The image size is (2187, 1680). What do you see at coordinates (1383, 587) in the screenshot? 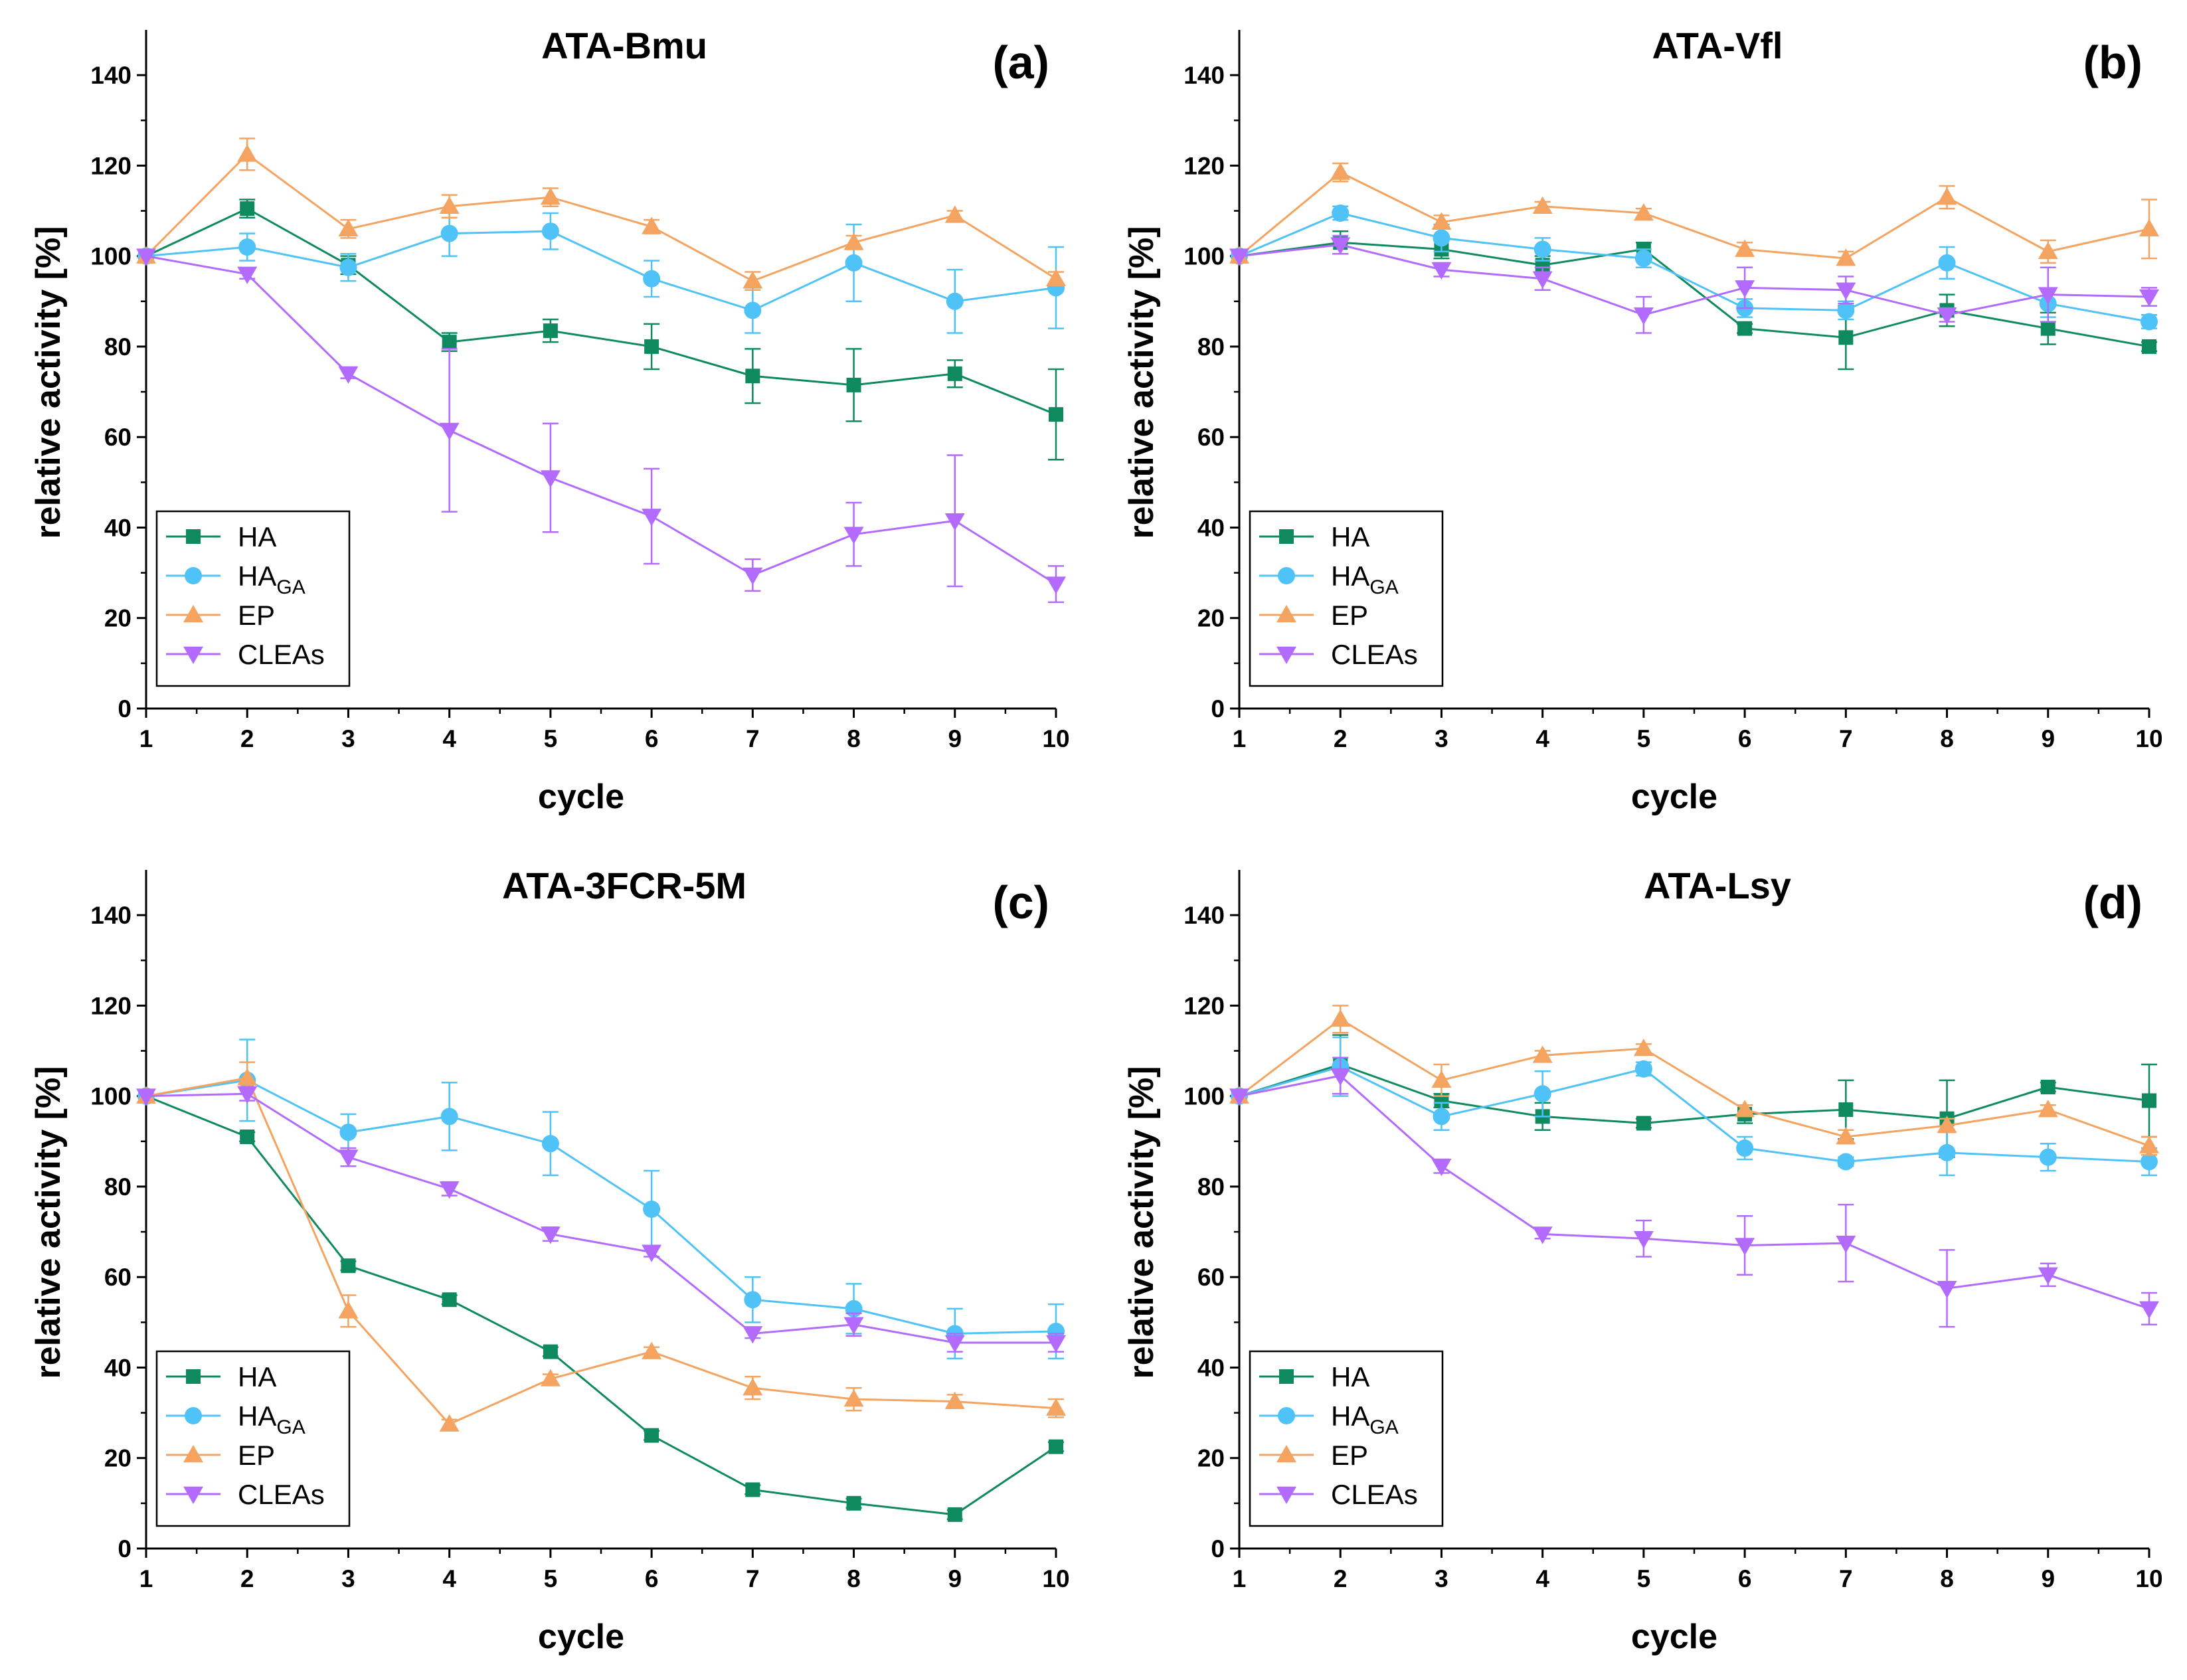
I see `legend-label-subscript: GA` at bounding box center [1383, 587].